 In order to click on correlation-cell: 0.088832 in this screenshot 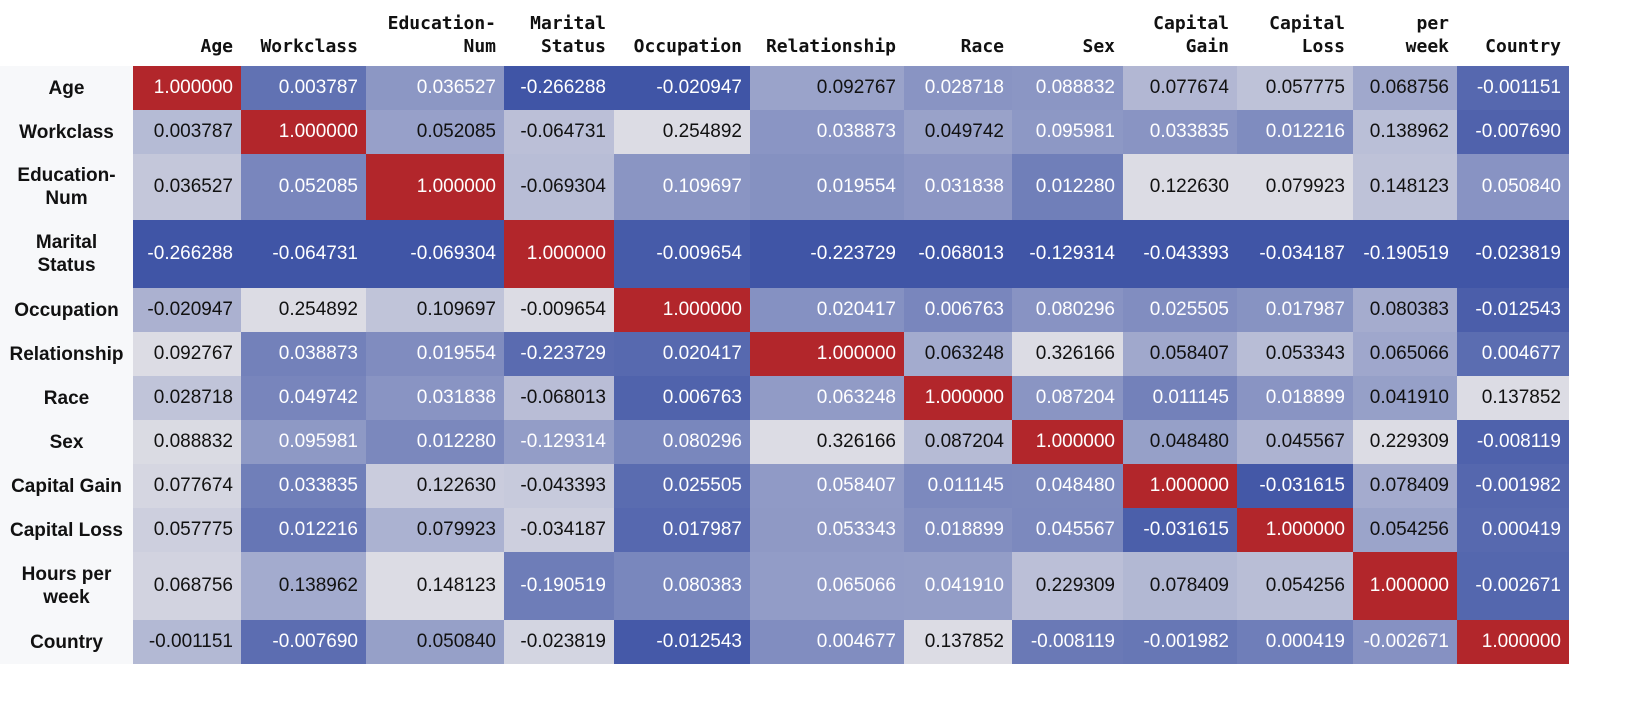, I will do `click(1067, 88)`.